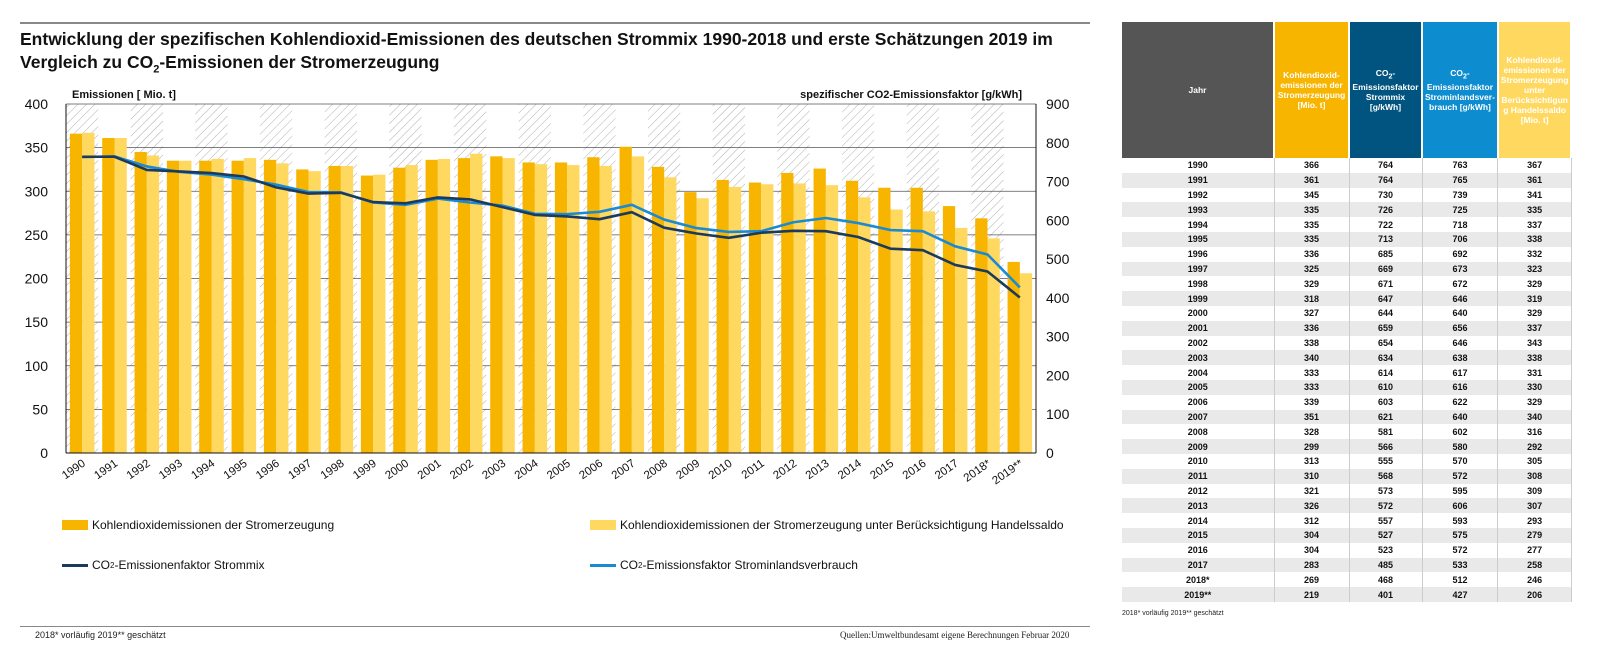  I want to click on x-tick-label: 2011, so click(753, 470).